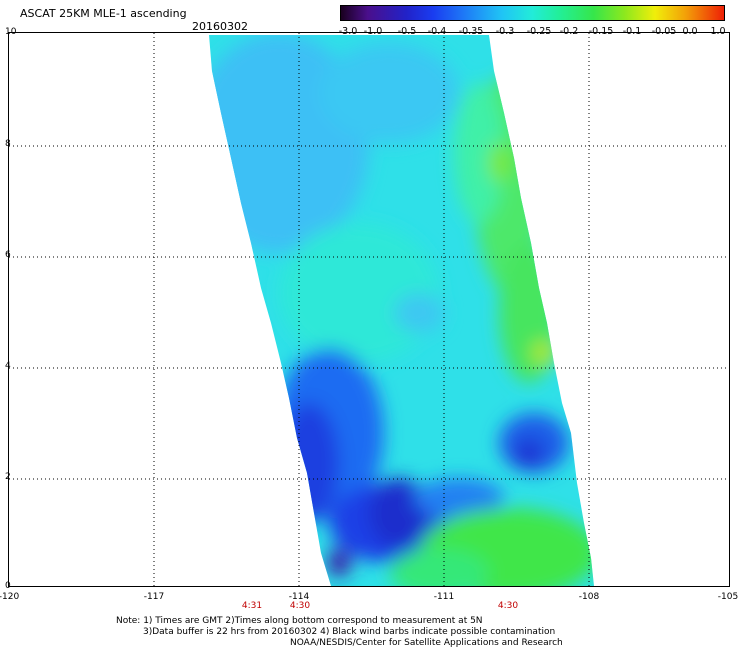  What do you see at coordinates (8, 255) in the screenshot?
I see `y-axis-label: 6` at bounding box center [8, 255].